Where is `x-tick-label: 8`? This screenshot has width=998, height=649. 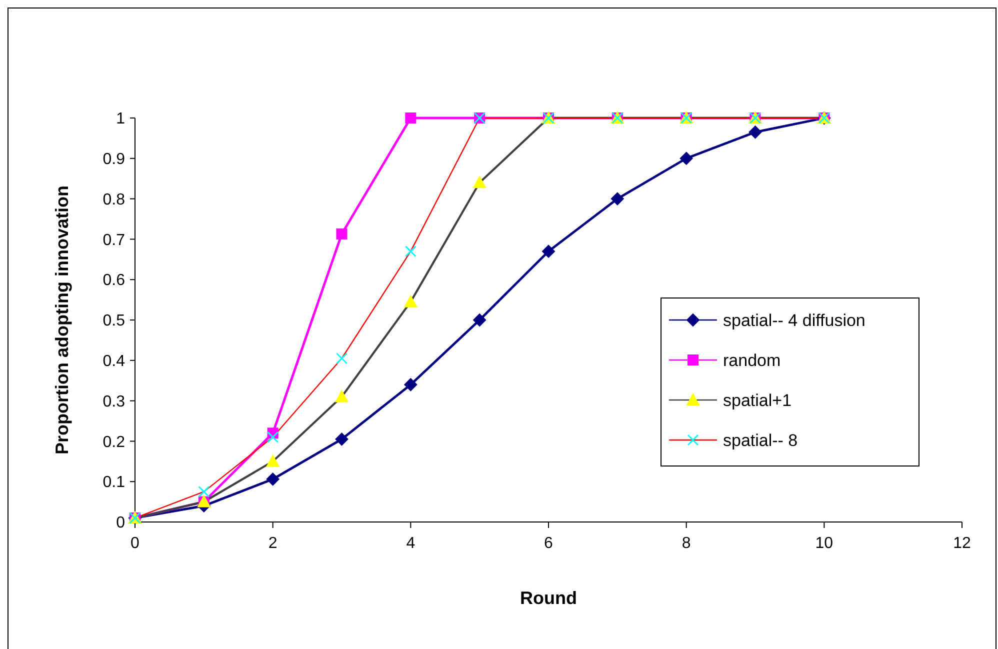
x-tick-label: 8 is located at coordinates (686, 543).